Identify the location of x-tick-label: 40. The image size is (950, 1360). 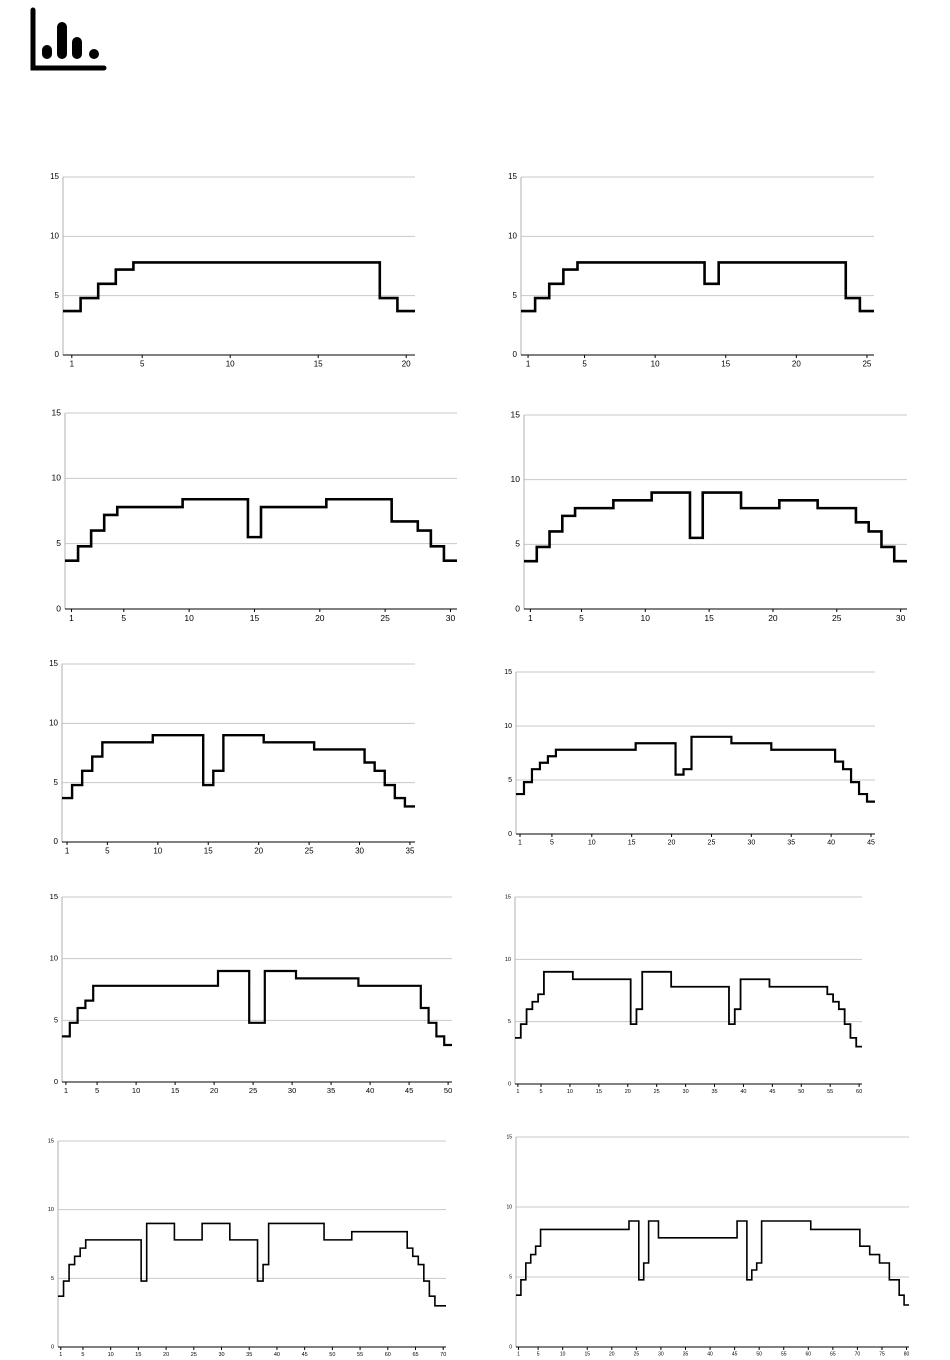
(277, 1355).